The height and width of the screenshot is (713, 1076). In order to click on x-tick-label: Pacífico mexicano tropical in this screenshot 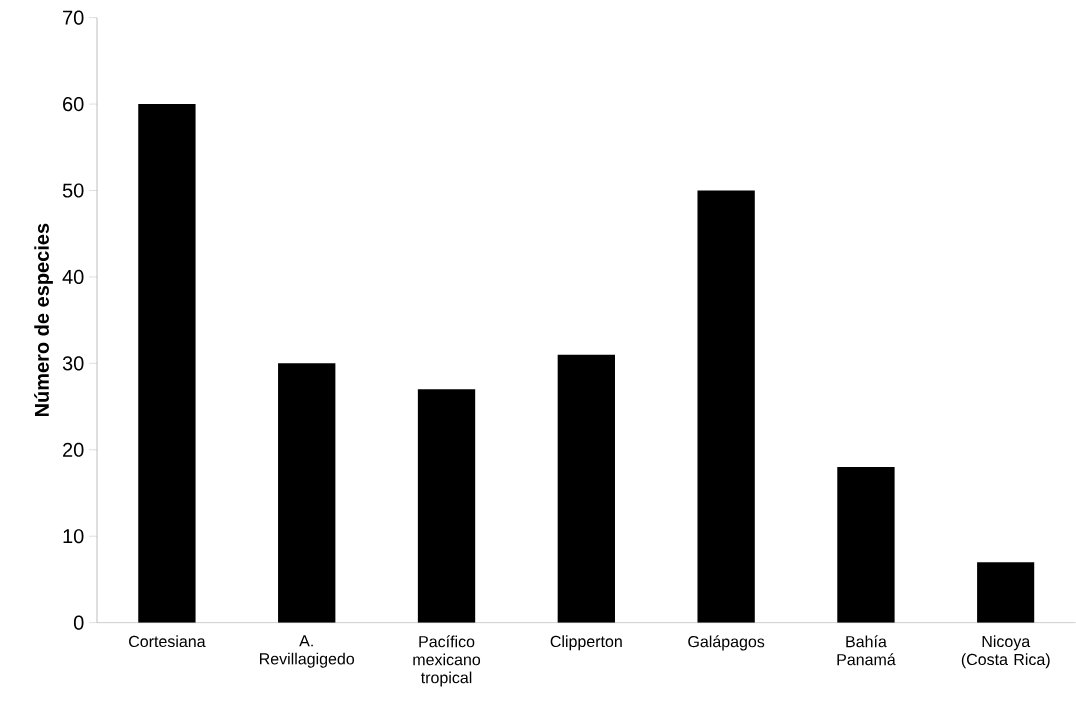, I will do `click(447, 661)`.